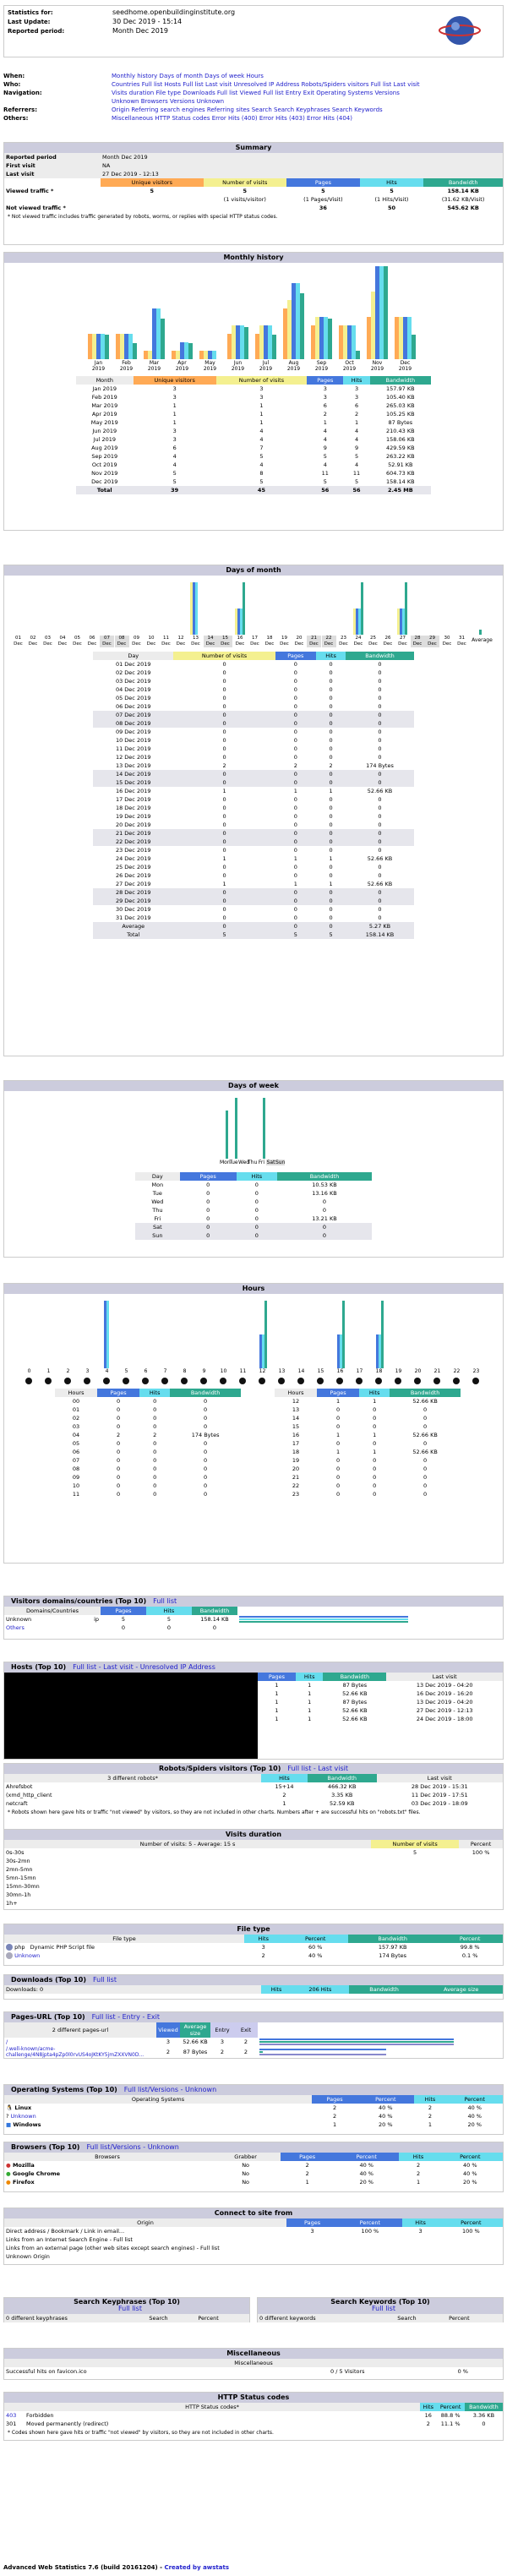 The image size is (507, 2576). I want to click on awstats-logo-icon, so click(460, 30).